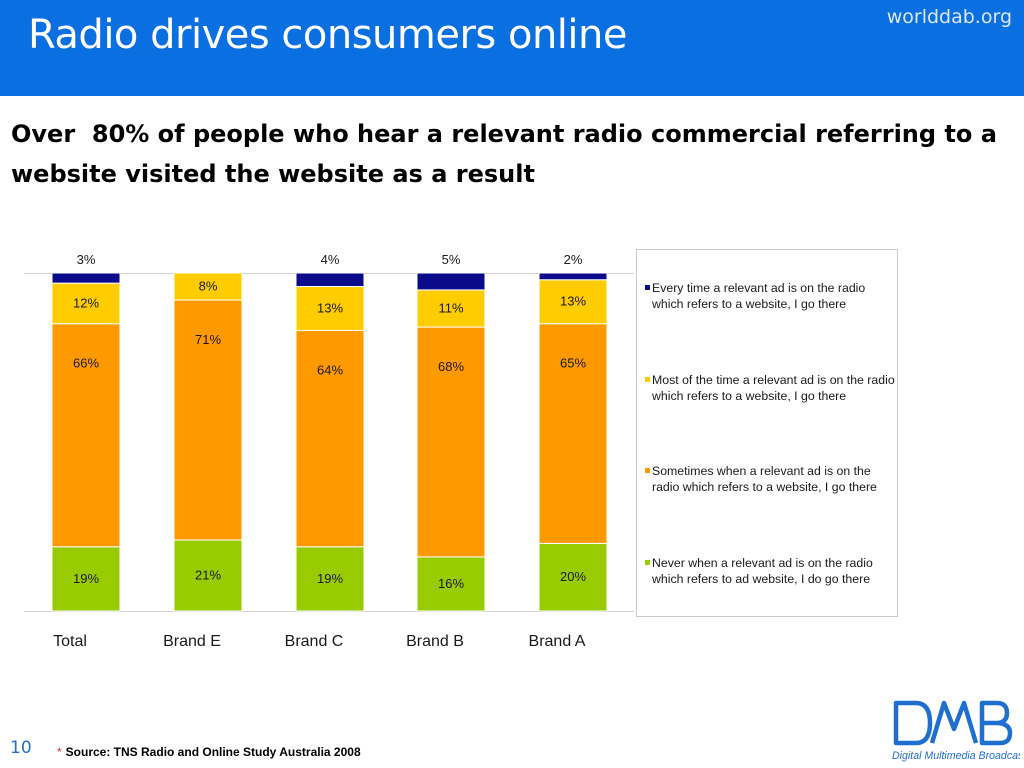 The height and width of the screenshot is (768, 1024). I want to click on data-label-brand-e-series-2: 8%, so click(208, 286).